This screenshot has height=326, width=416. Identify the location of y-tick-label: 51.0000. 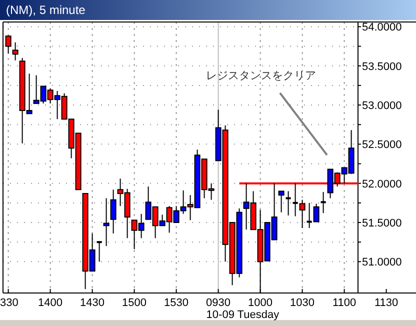
(382, 262).